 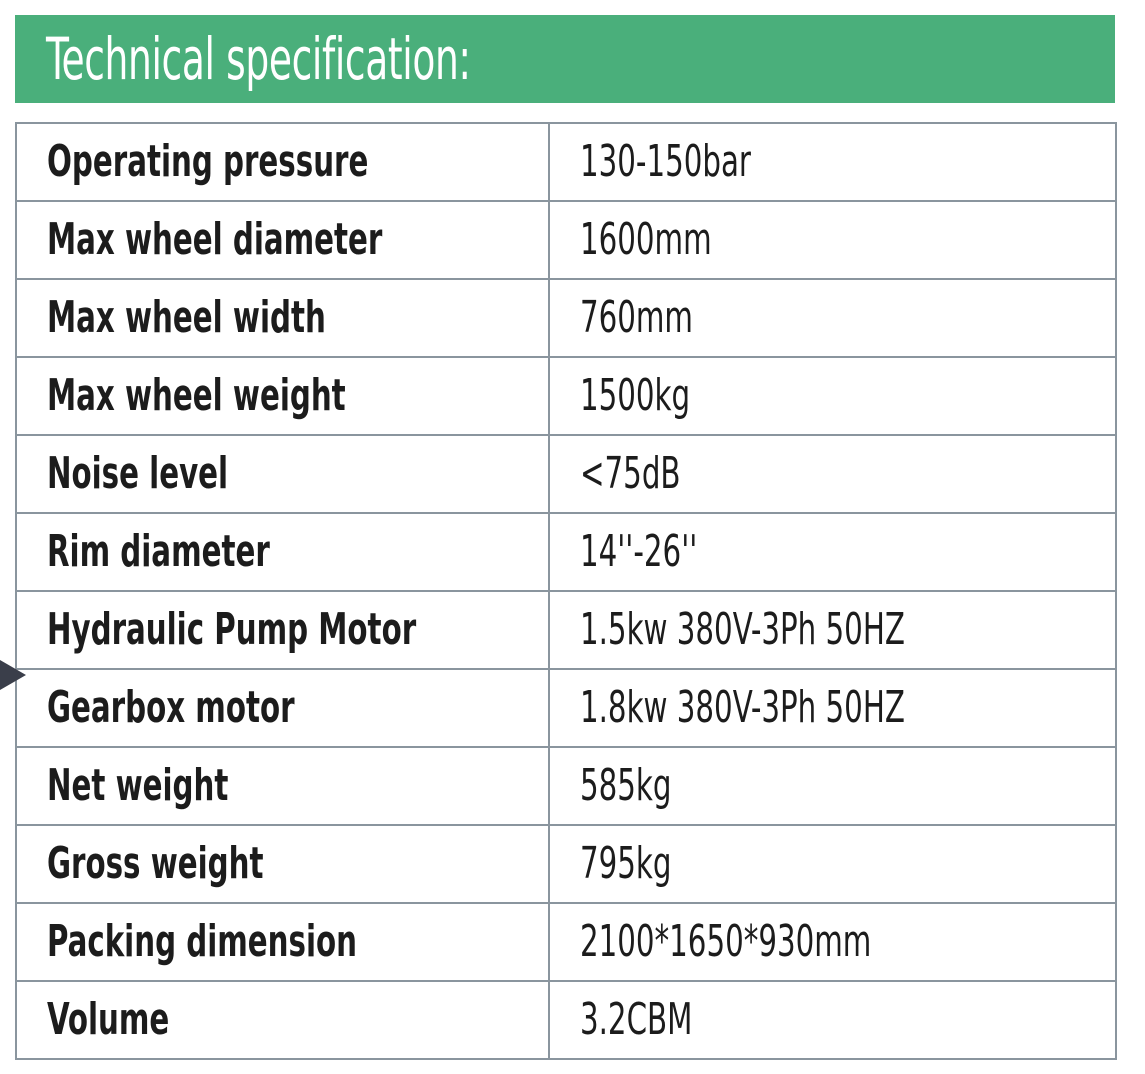 What do you see at coordinates (626, 863) in the screenshot?
I see `spec-value-text: 795kg` at bounding box center [626, 863].